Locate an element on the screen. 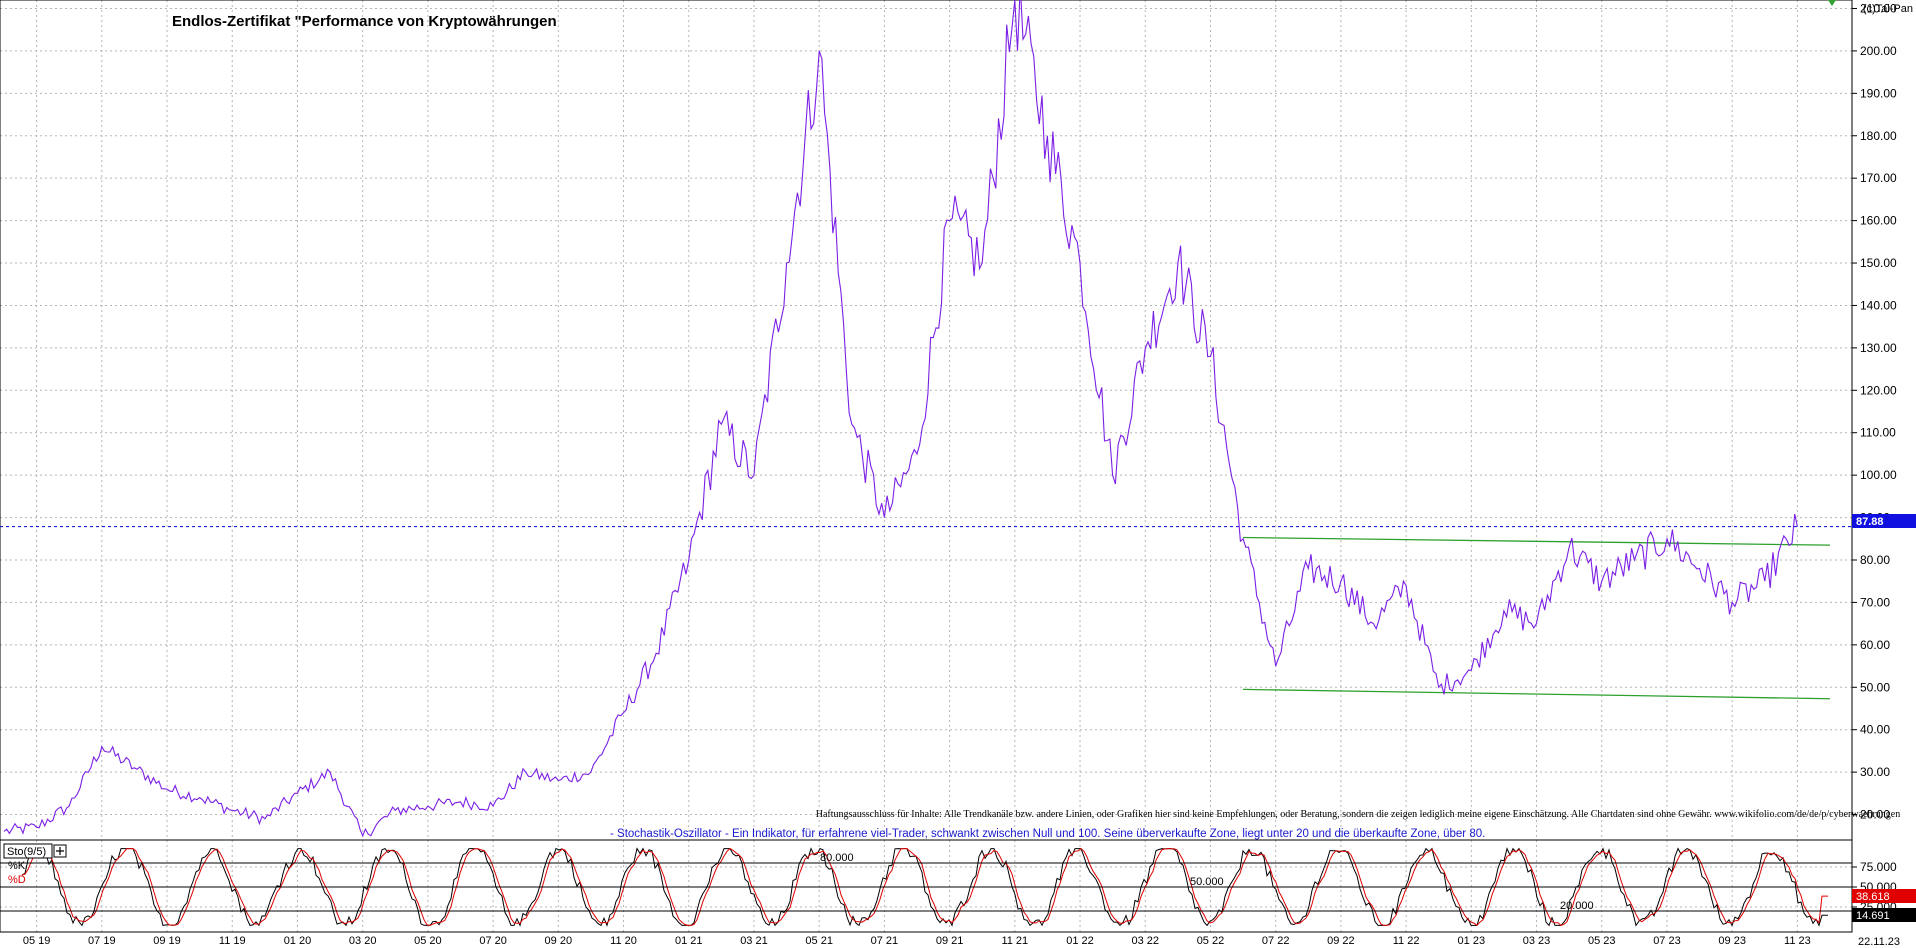 The height and width of the screenshot is (948, 1916). y-tick-label: 20.00 is located at coordinates (1875, 815).